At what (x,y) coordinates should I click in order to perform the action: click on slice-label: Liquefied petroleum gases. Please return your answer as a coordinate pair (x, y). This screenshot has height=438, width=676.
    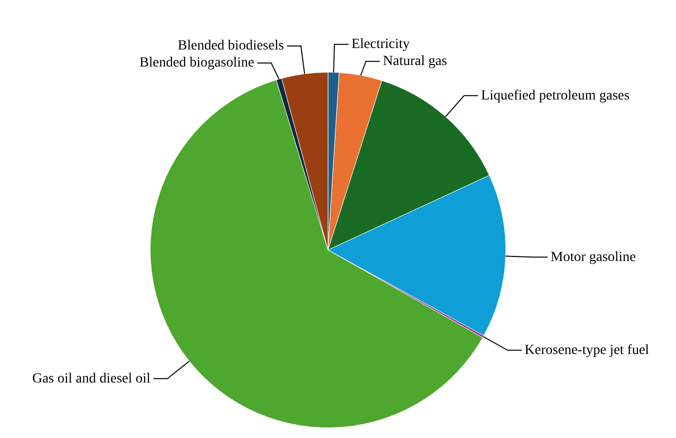
    Looking at the image, I should click on (555, 96).